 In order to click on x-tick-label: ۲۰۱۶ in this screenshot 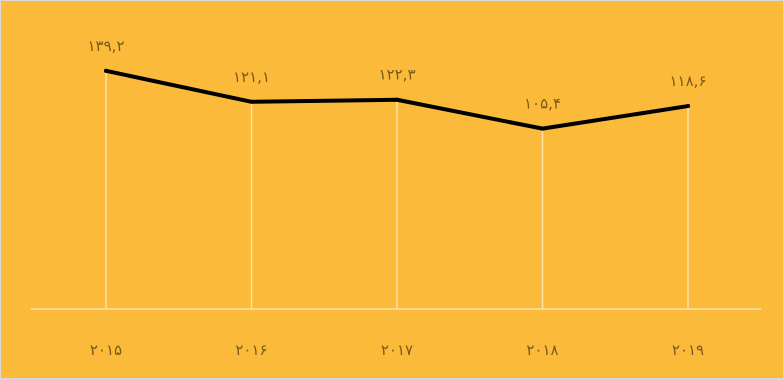, I will do `click(251, 350)`.